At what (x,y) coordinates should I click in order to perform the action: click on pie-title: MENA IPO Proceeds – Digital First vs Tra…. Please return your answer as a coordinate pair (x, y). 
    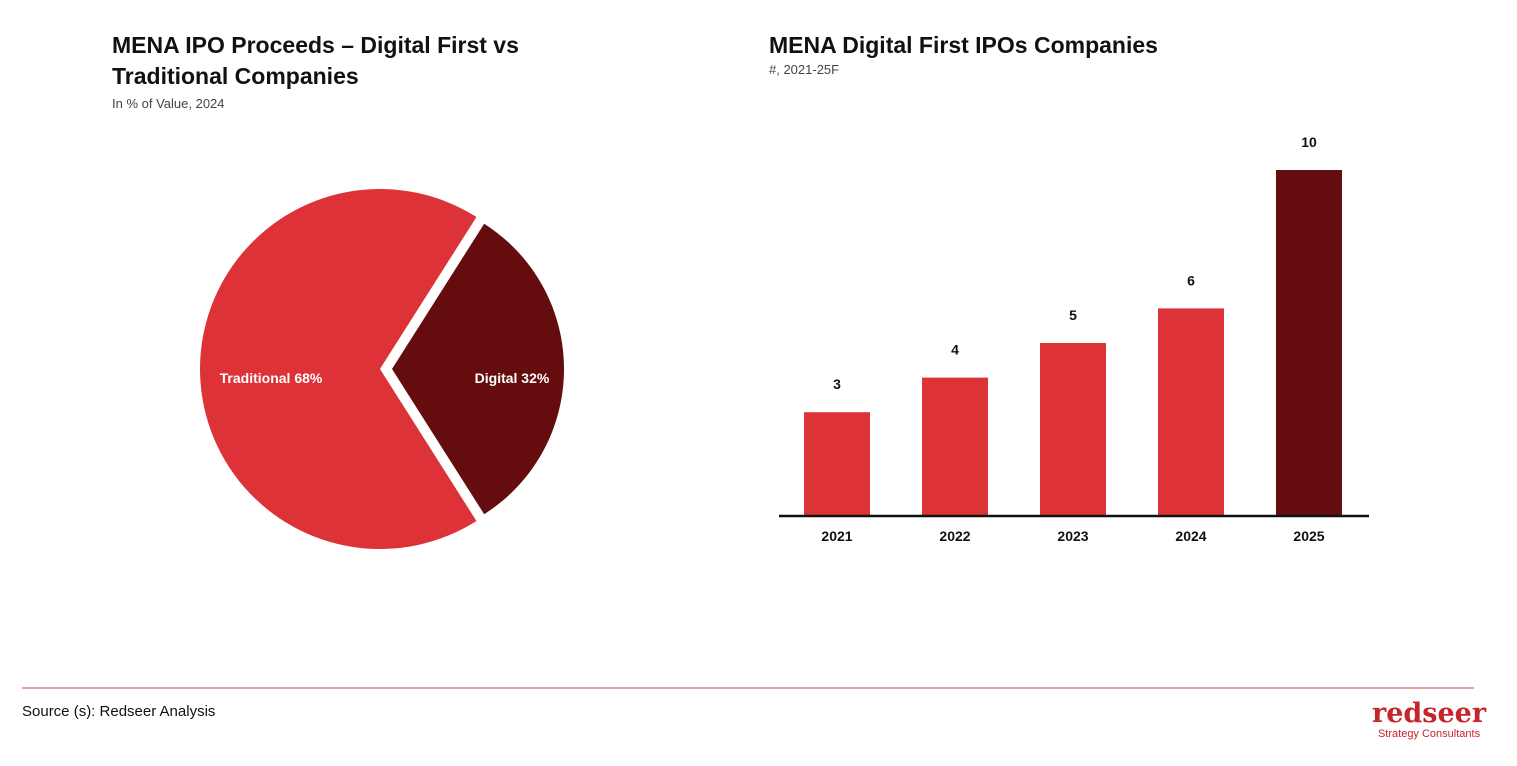
    Looking at the image, I should click on (315, 60).